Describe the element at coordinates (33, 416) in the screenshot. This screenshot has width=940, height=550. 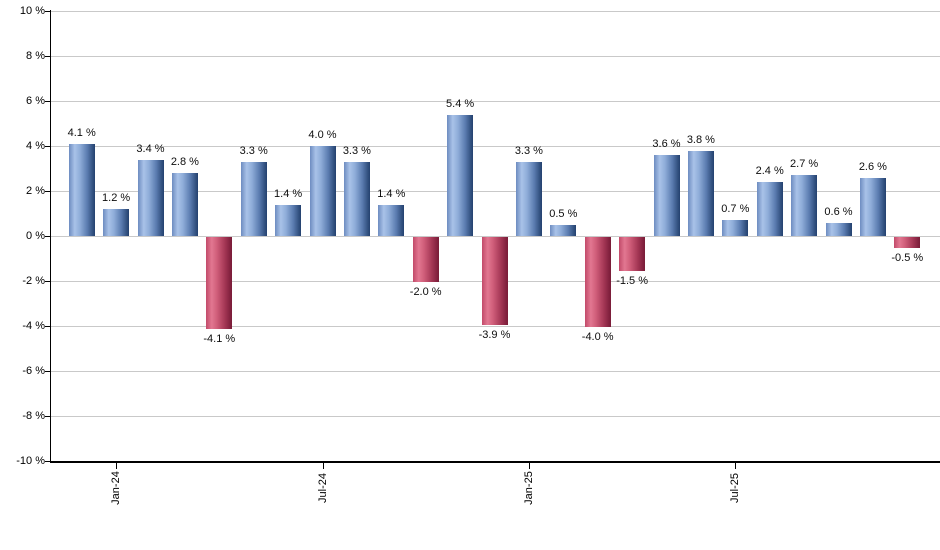
I see `y-axis-tick-label: -8 %` at that location.